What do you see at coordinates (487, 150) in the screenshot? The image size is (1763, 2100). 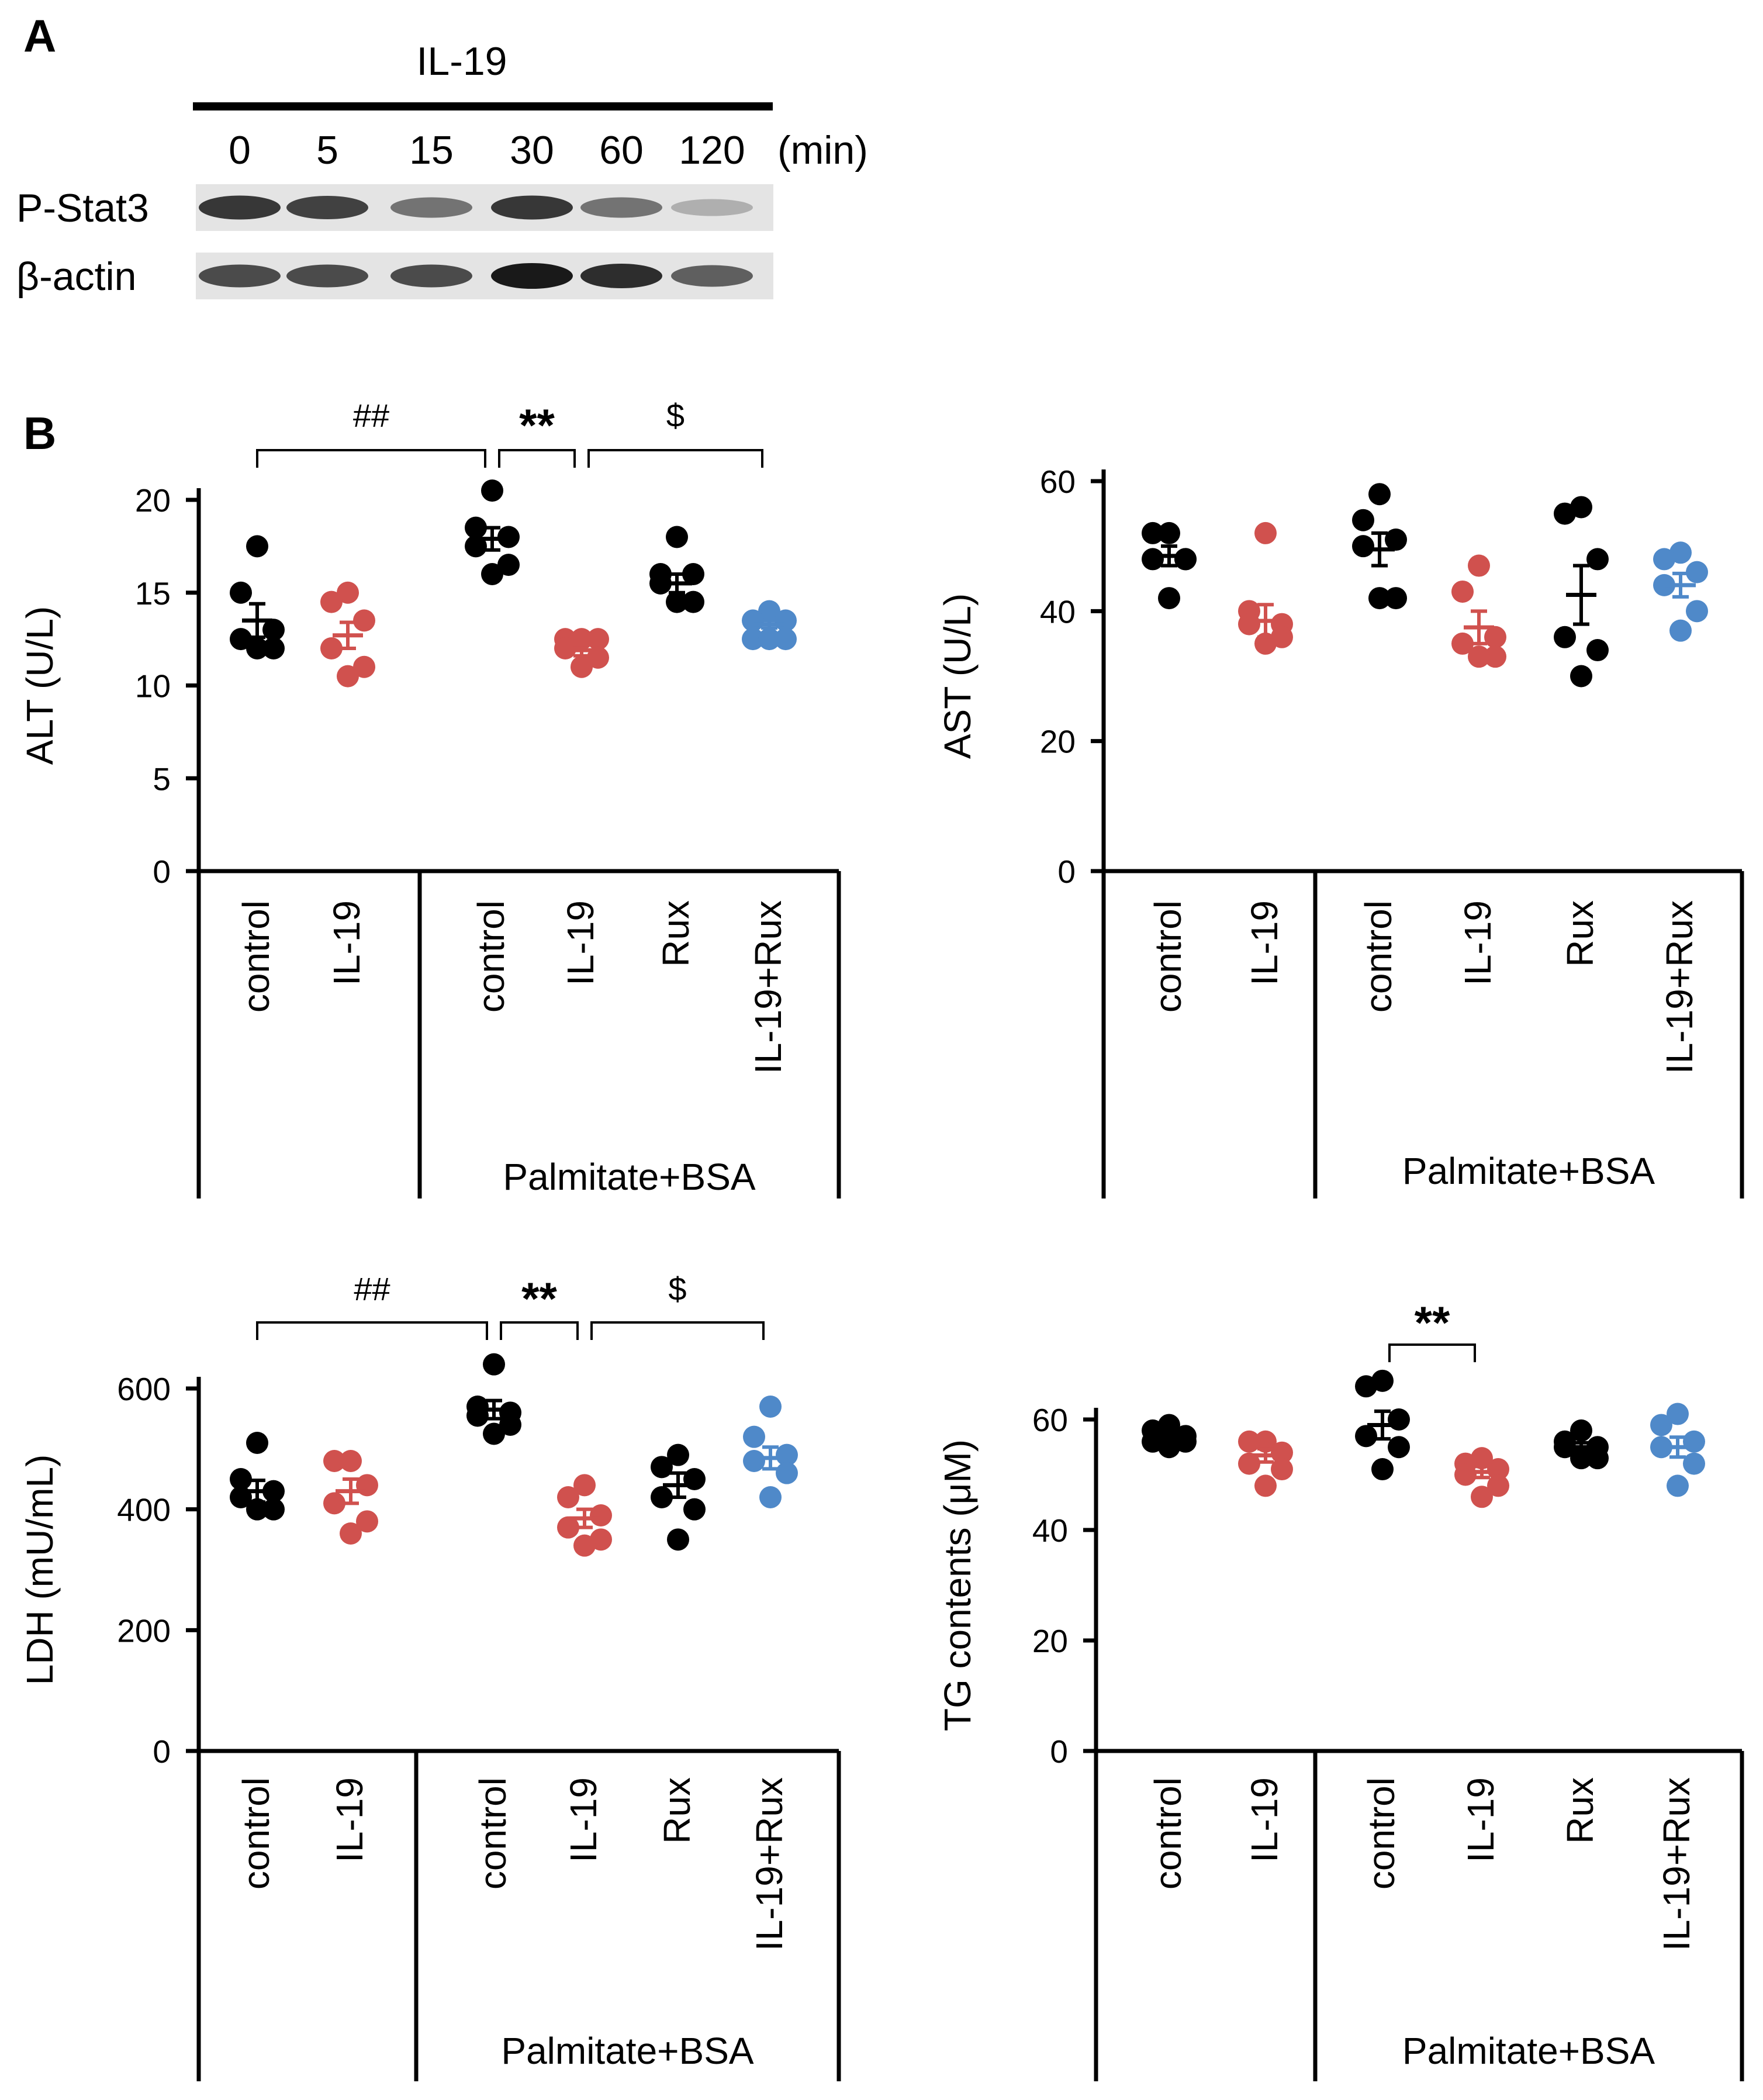 I see `time-point-labels: 0 5 15 30 60 120` at bounding box center [487, 150].